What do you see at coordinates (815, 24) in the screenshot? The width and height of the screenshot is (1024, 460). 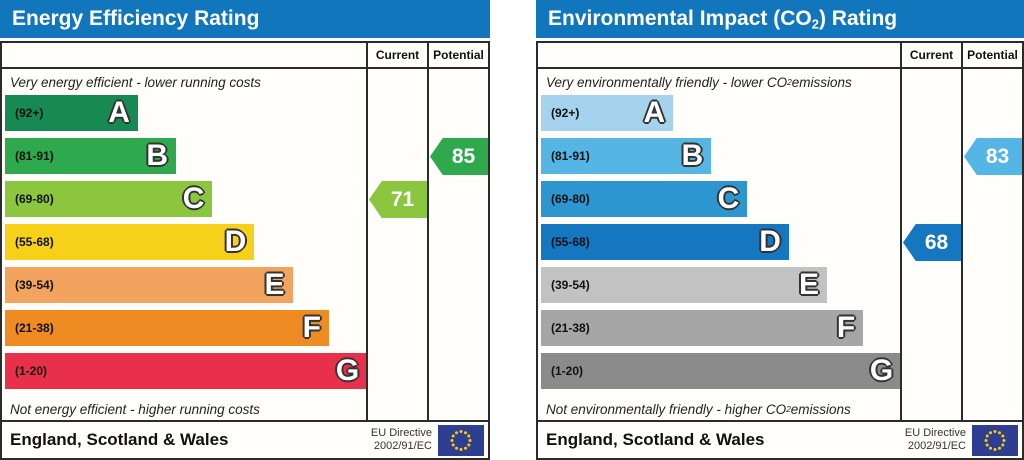 I see `title-subscript: 2` at bounding box center [815, 24].